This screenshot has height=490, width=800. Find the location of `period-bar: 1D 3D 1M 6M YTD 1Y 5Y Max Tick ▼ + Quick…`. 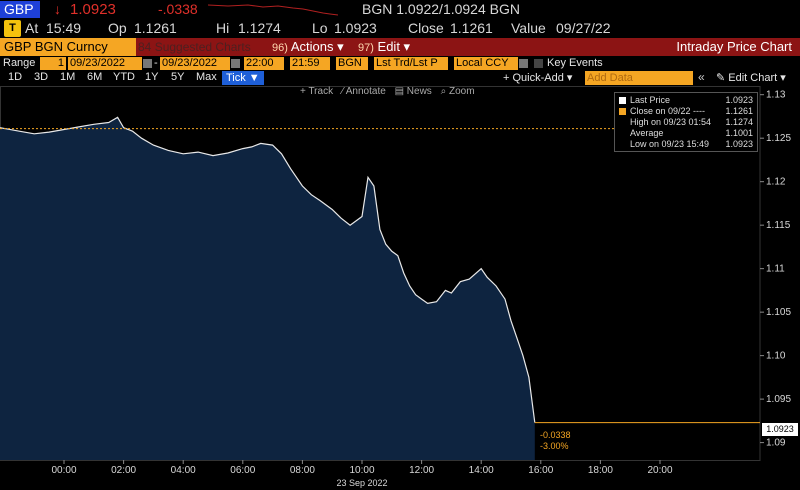

period-bar: 1D 3D 1M 6M YTD 1Y 5Y Max Tick ▼ + Quick… is located at coordinates (400, 77).